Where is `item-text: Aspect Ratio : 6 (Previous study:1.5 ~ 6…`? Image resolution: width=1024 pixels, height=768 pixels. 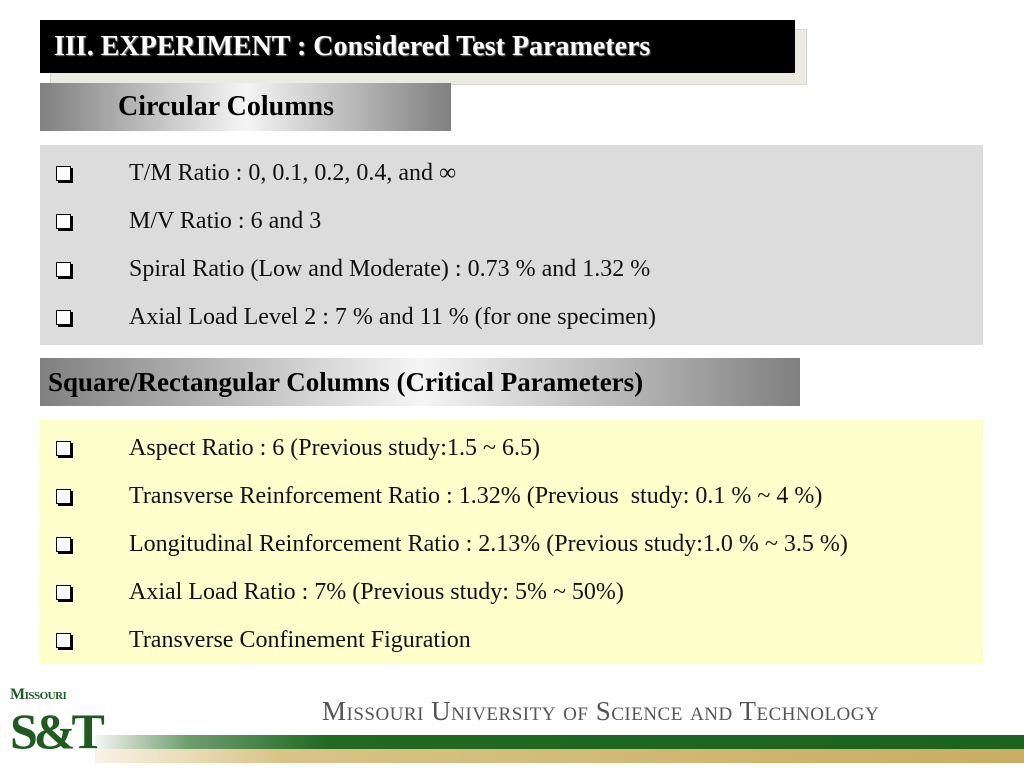 item-text: Aspect Ratio : 6 (Previous study:1.5 ~ 6… is located at coordinates (334, 447).